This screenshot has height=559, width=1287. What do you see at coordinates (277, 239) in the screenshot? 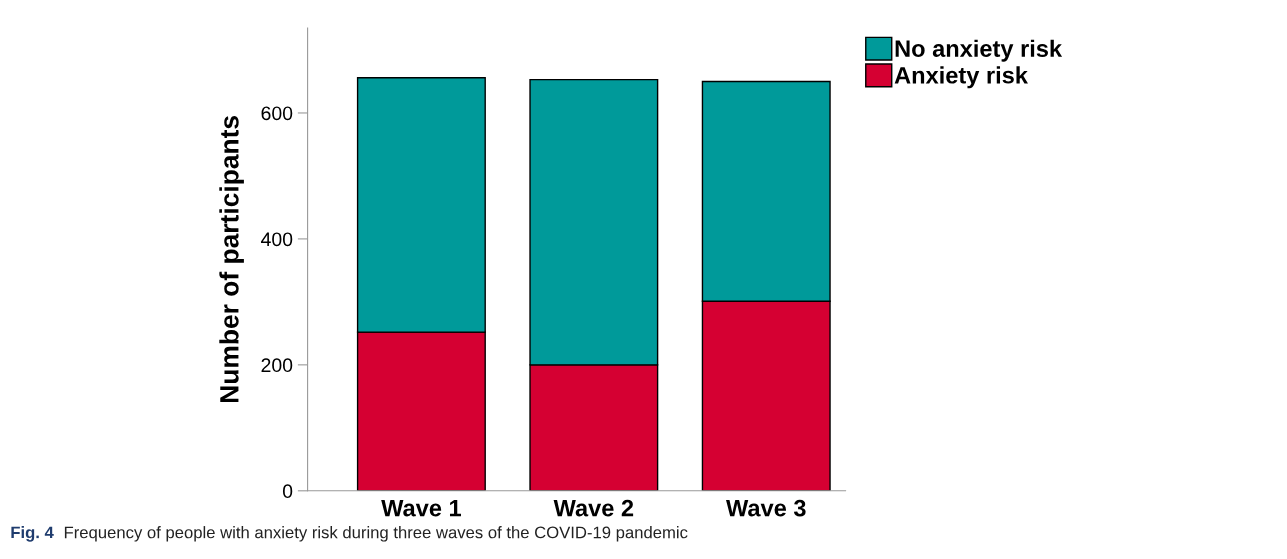
I see `y-tick-label: 400` at bounding box center [277, 239].